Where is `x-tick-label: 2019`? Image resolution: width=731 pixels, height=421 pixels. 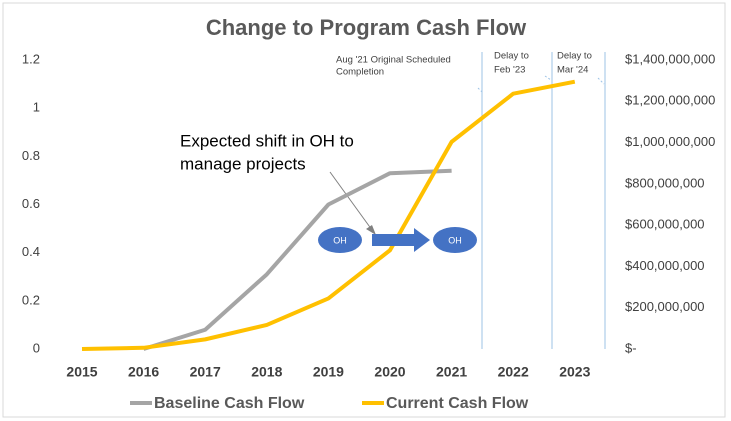 x-tick-label: 2019 is located at coordinates (328, 372).